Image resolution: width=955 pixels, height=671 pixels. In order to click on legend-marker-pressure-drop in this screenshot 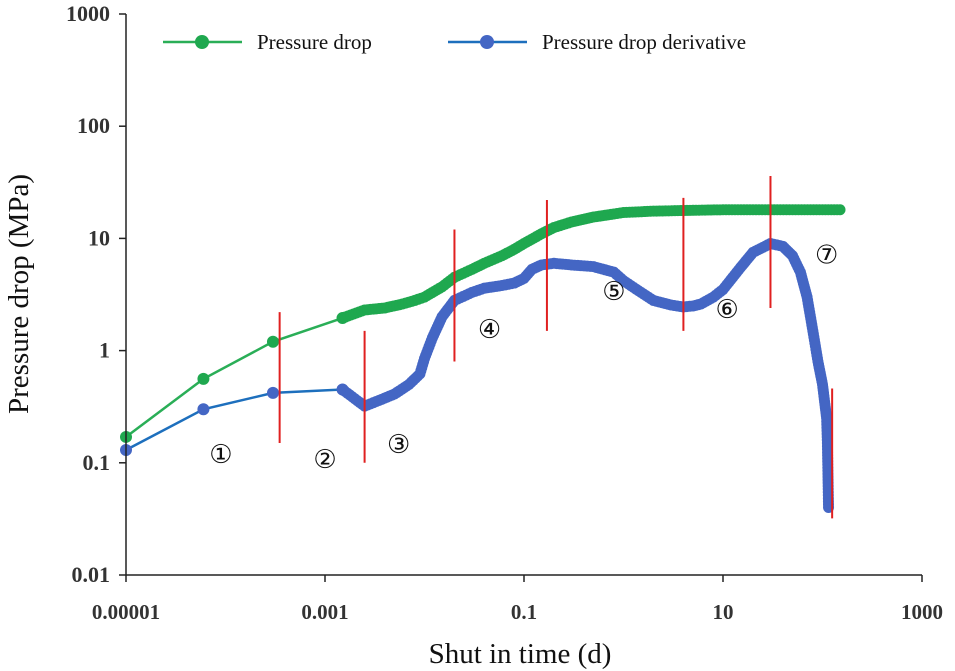, I will do `click(202, 42)`.